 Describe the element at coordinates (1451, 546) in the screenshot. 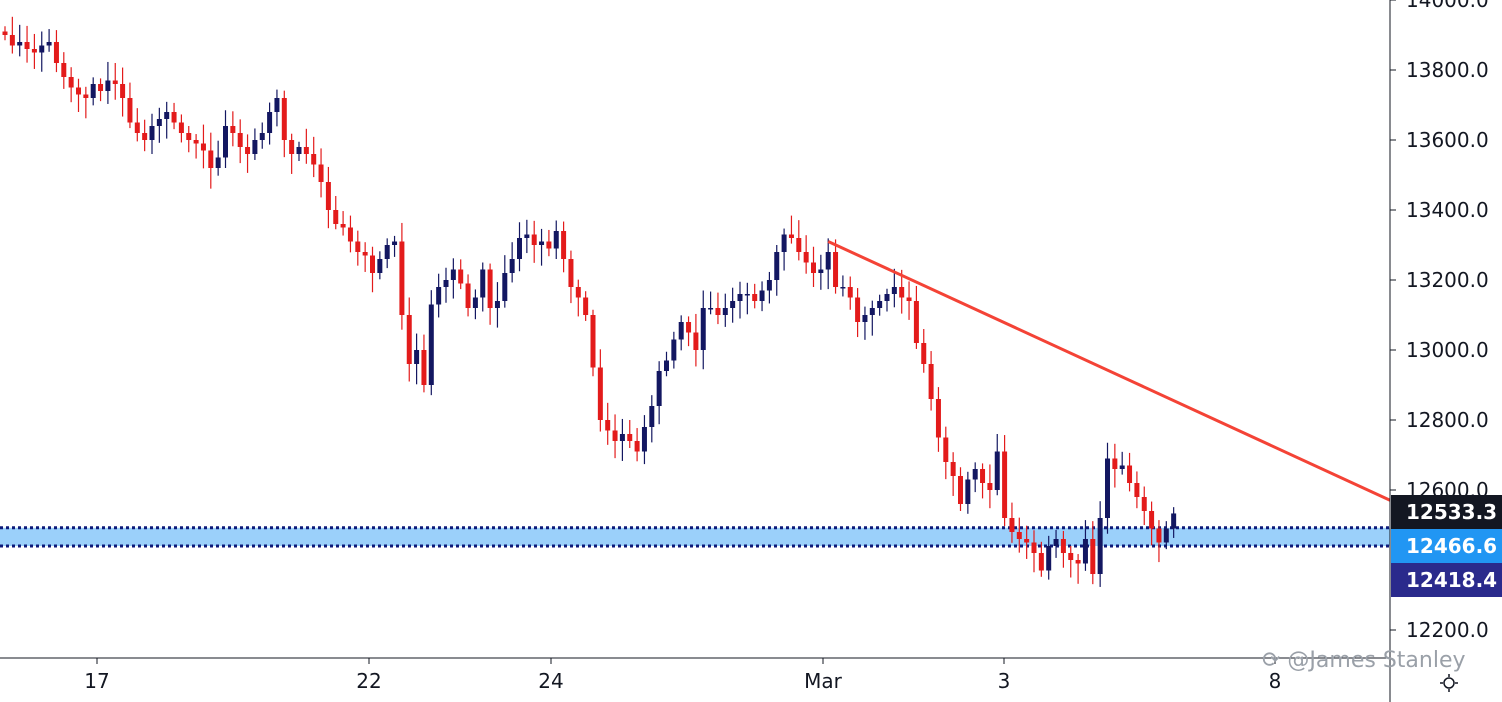

I see `price-label-text: 12466.6` at that location.